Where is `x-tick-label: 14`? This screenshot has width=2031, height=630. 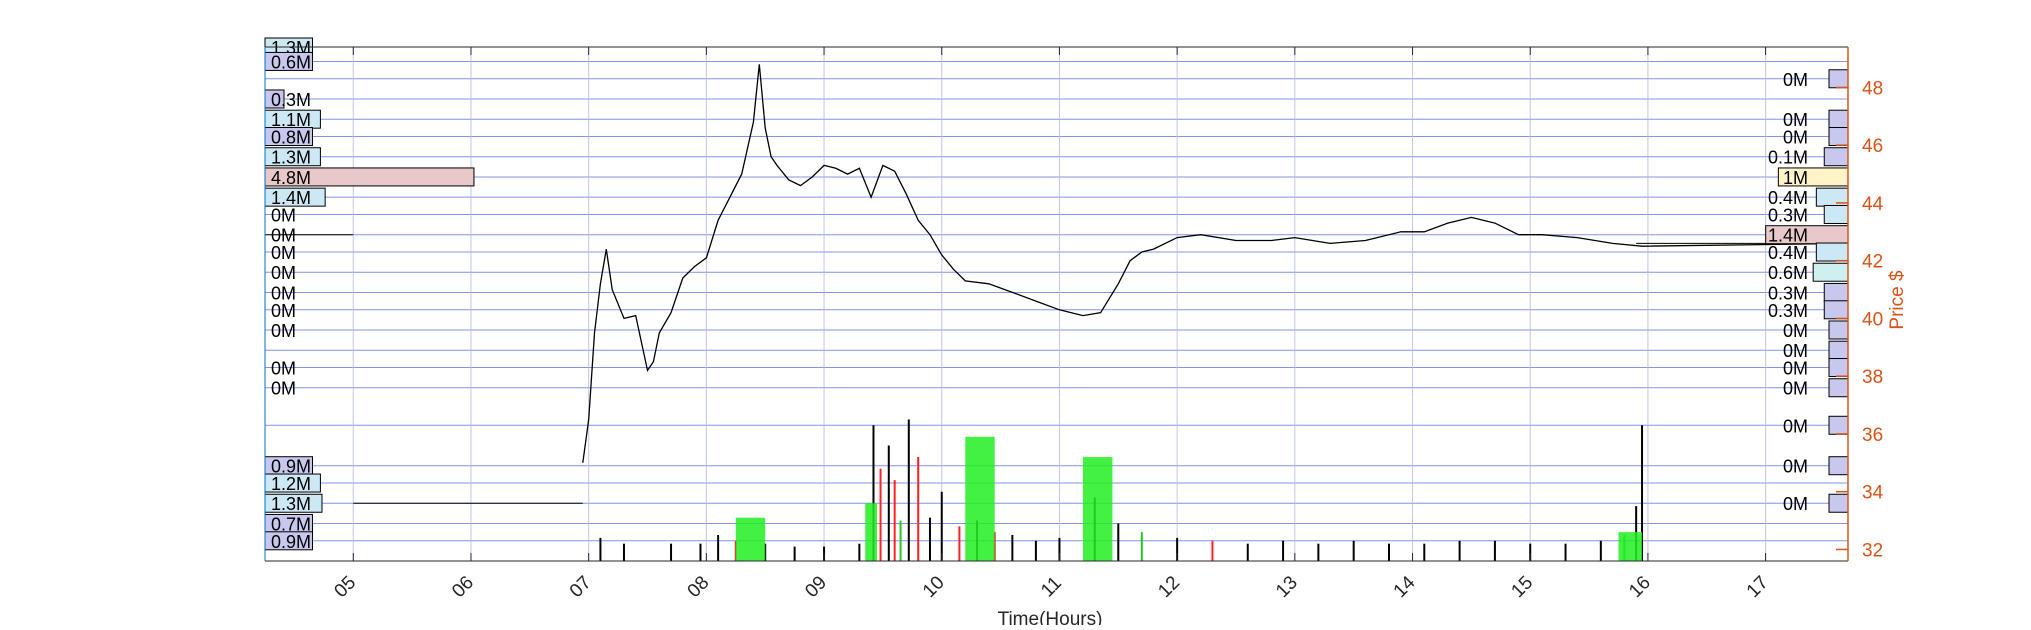 x-tick-label: 14 is located at coordinates (1405, 587).